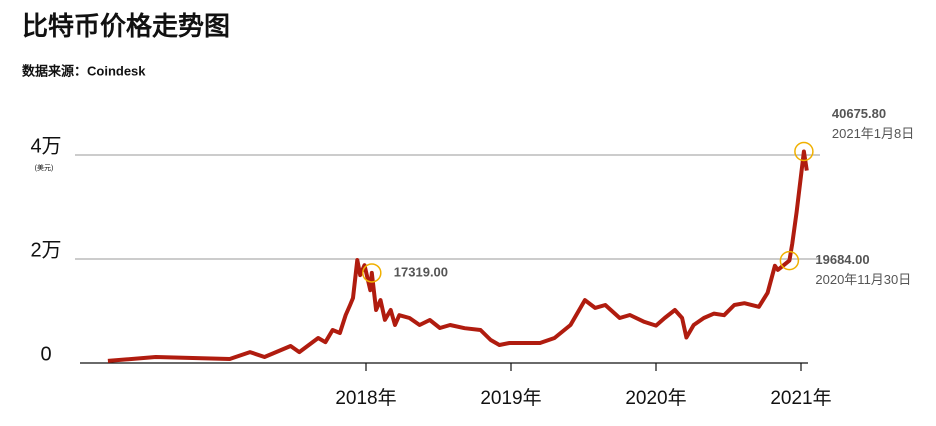  I want to click on y-tick-label: 0, so click(45, 354).